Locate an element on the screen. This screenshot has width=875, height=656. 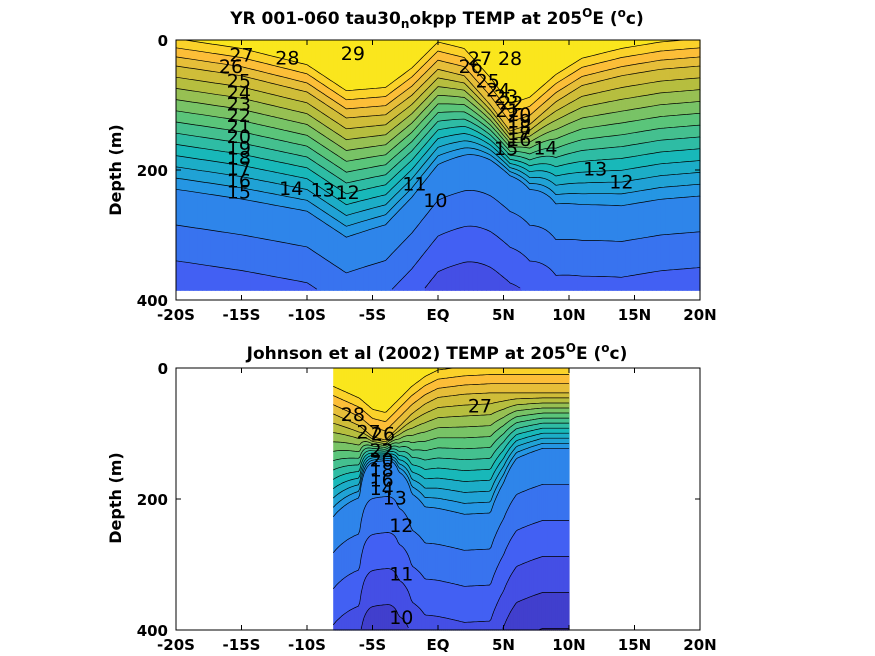
contour-label-20: 20 is located at coordinates (382, 461).